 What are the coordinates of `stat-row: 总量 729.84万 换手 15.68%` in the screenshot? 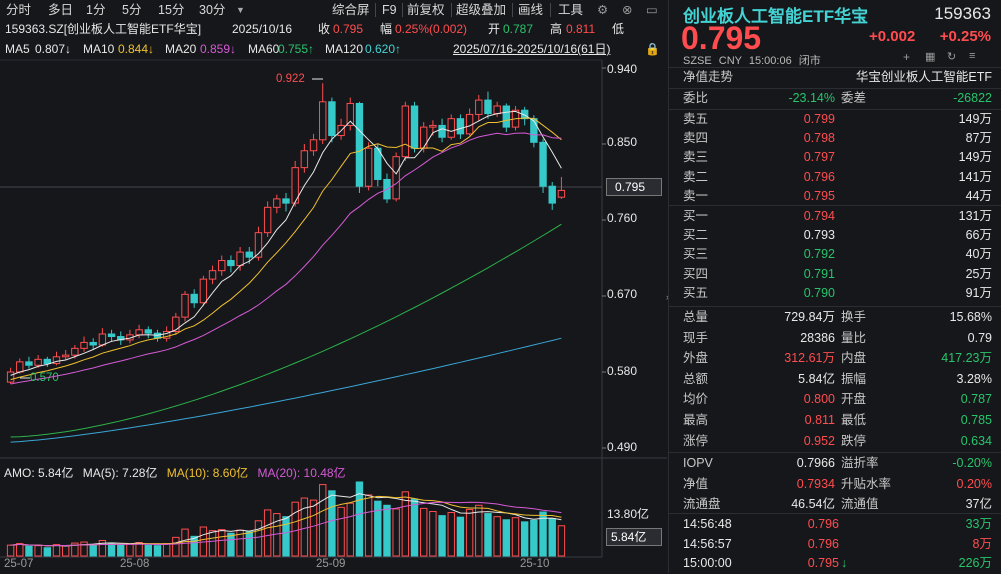 It's located at (837, 317).